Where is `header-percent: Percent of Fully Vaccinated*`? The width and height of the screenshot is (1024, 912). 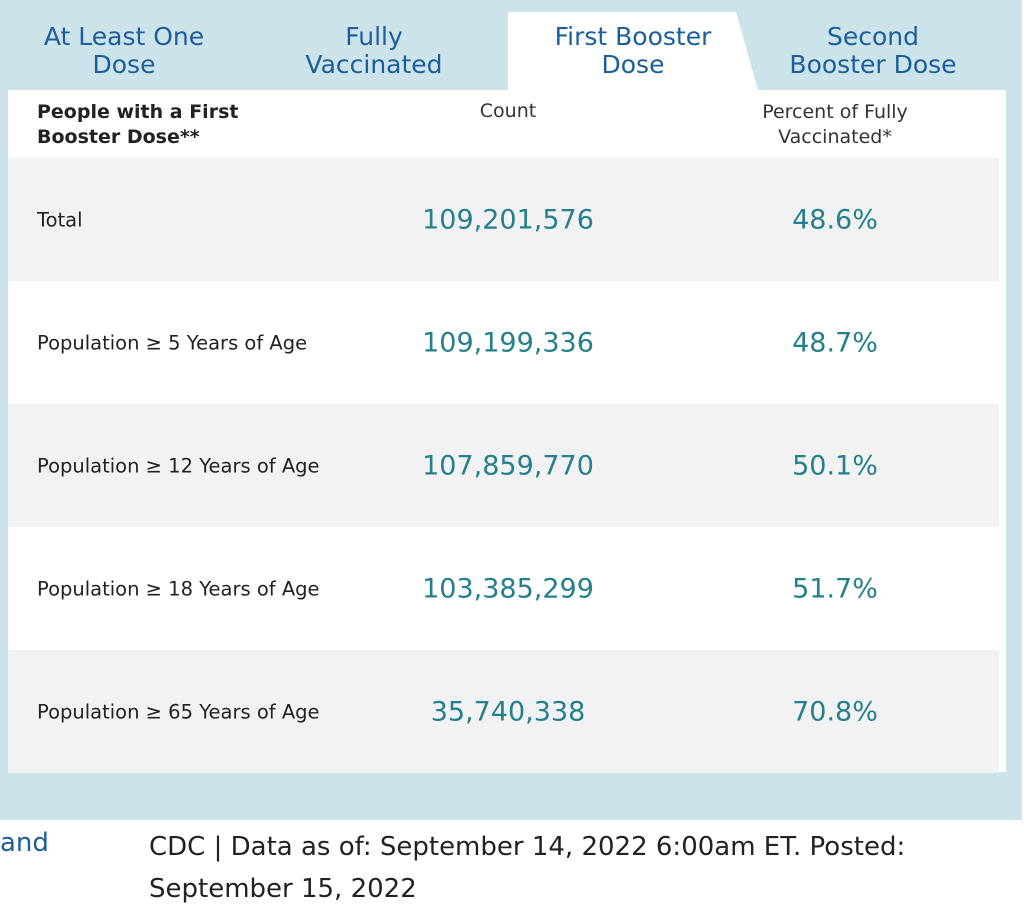
header-percent: Percent of Fully Vaccinated* is located at coordinates (835, 124).